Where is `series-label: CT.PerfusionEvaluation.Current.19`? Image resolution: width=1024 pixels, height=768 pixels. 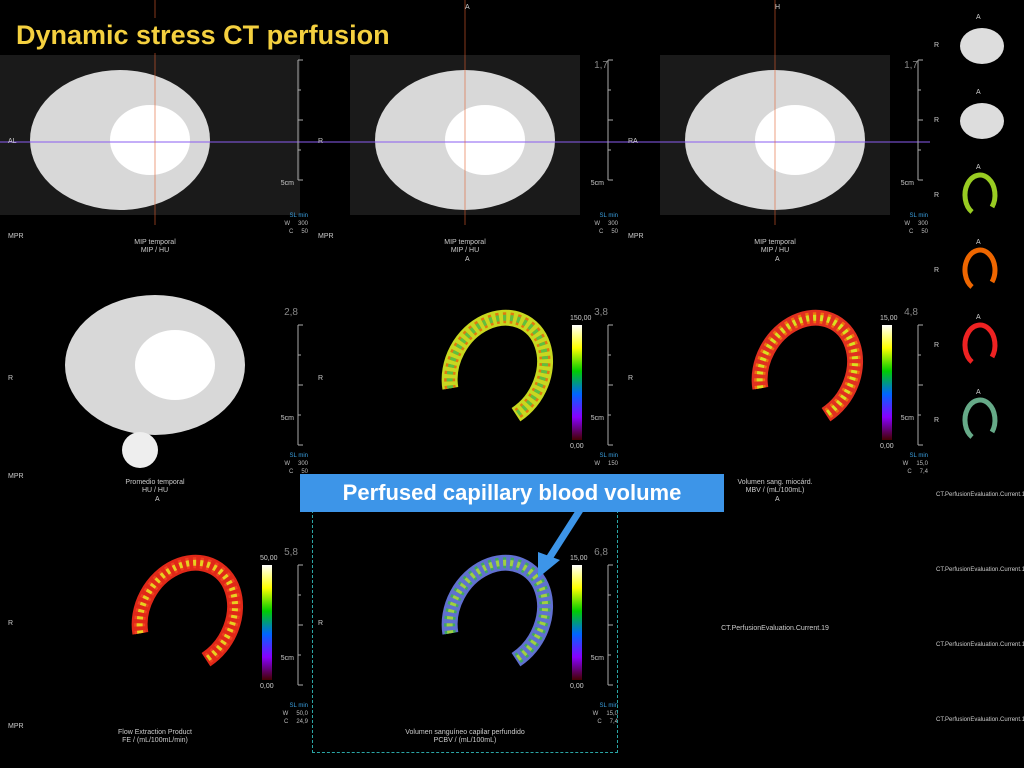
series-label: CT.PerfusionEvaluation.Current.19 is located at coordinates (980, 720).